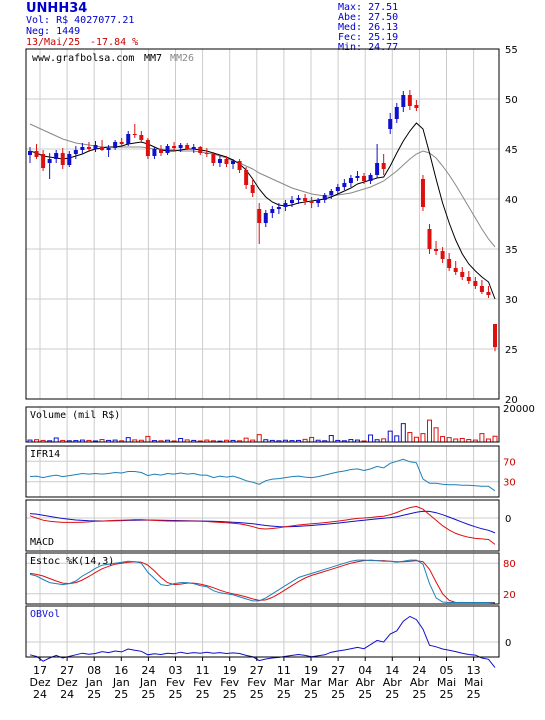 The height and width of the screenshot is (720, 545). Describe the element at coordinates (511, 150) in the screenshot. I see `price-tick-label: 45` at that location.